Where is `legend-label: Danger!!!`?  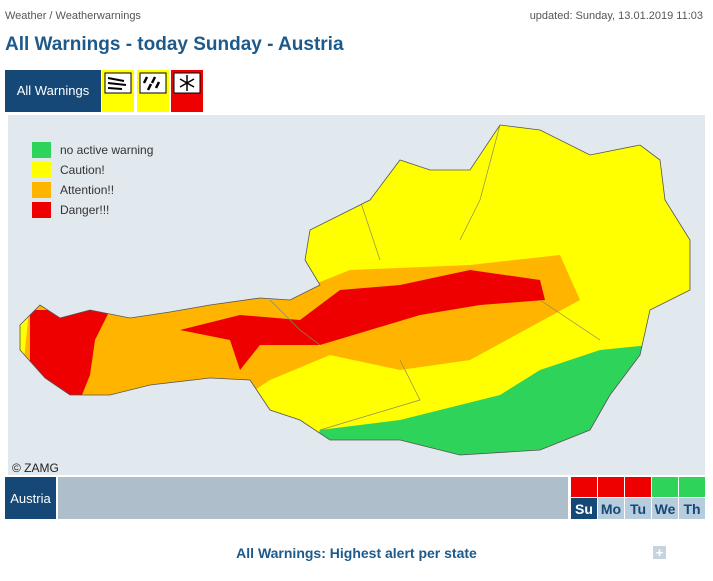 legend-label: Danger!!! is located at coordinates (85, 210).